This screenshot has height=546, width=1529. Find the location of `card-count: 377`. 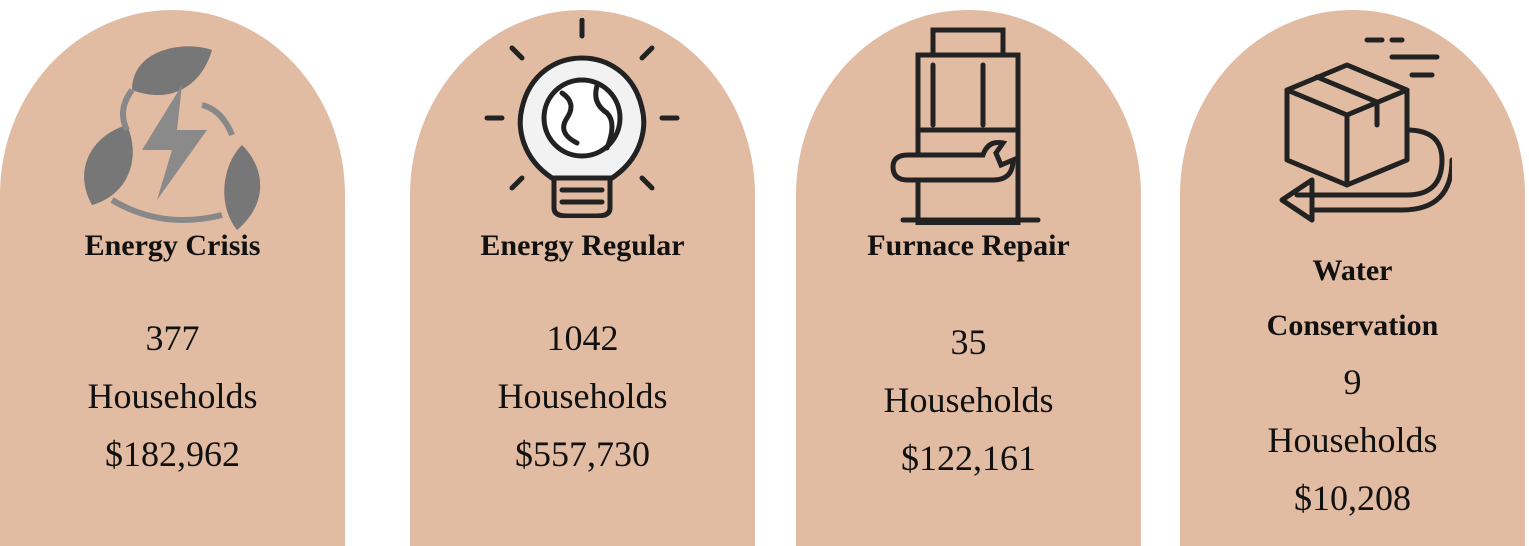

card-count: 377 is located at coordinates (172, 338).